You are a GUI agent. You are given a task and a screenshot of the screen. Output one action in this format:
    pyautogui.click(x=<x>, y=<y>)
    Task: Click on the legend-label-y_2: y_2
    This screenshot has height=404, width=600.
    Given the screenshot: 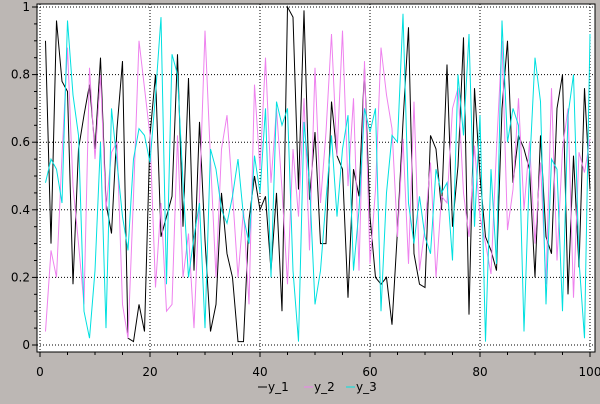 What is the action you would take?
    pyautogui.click(x=324, y=387)
    